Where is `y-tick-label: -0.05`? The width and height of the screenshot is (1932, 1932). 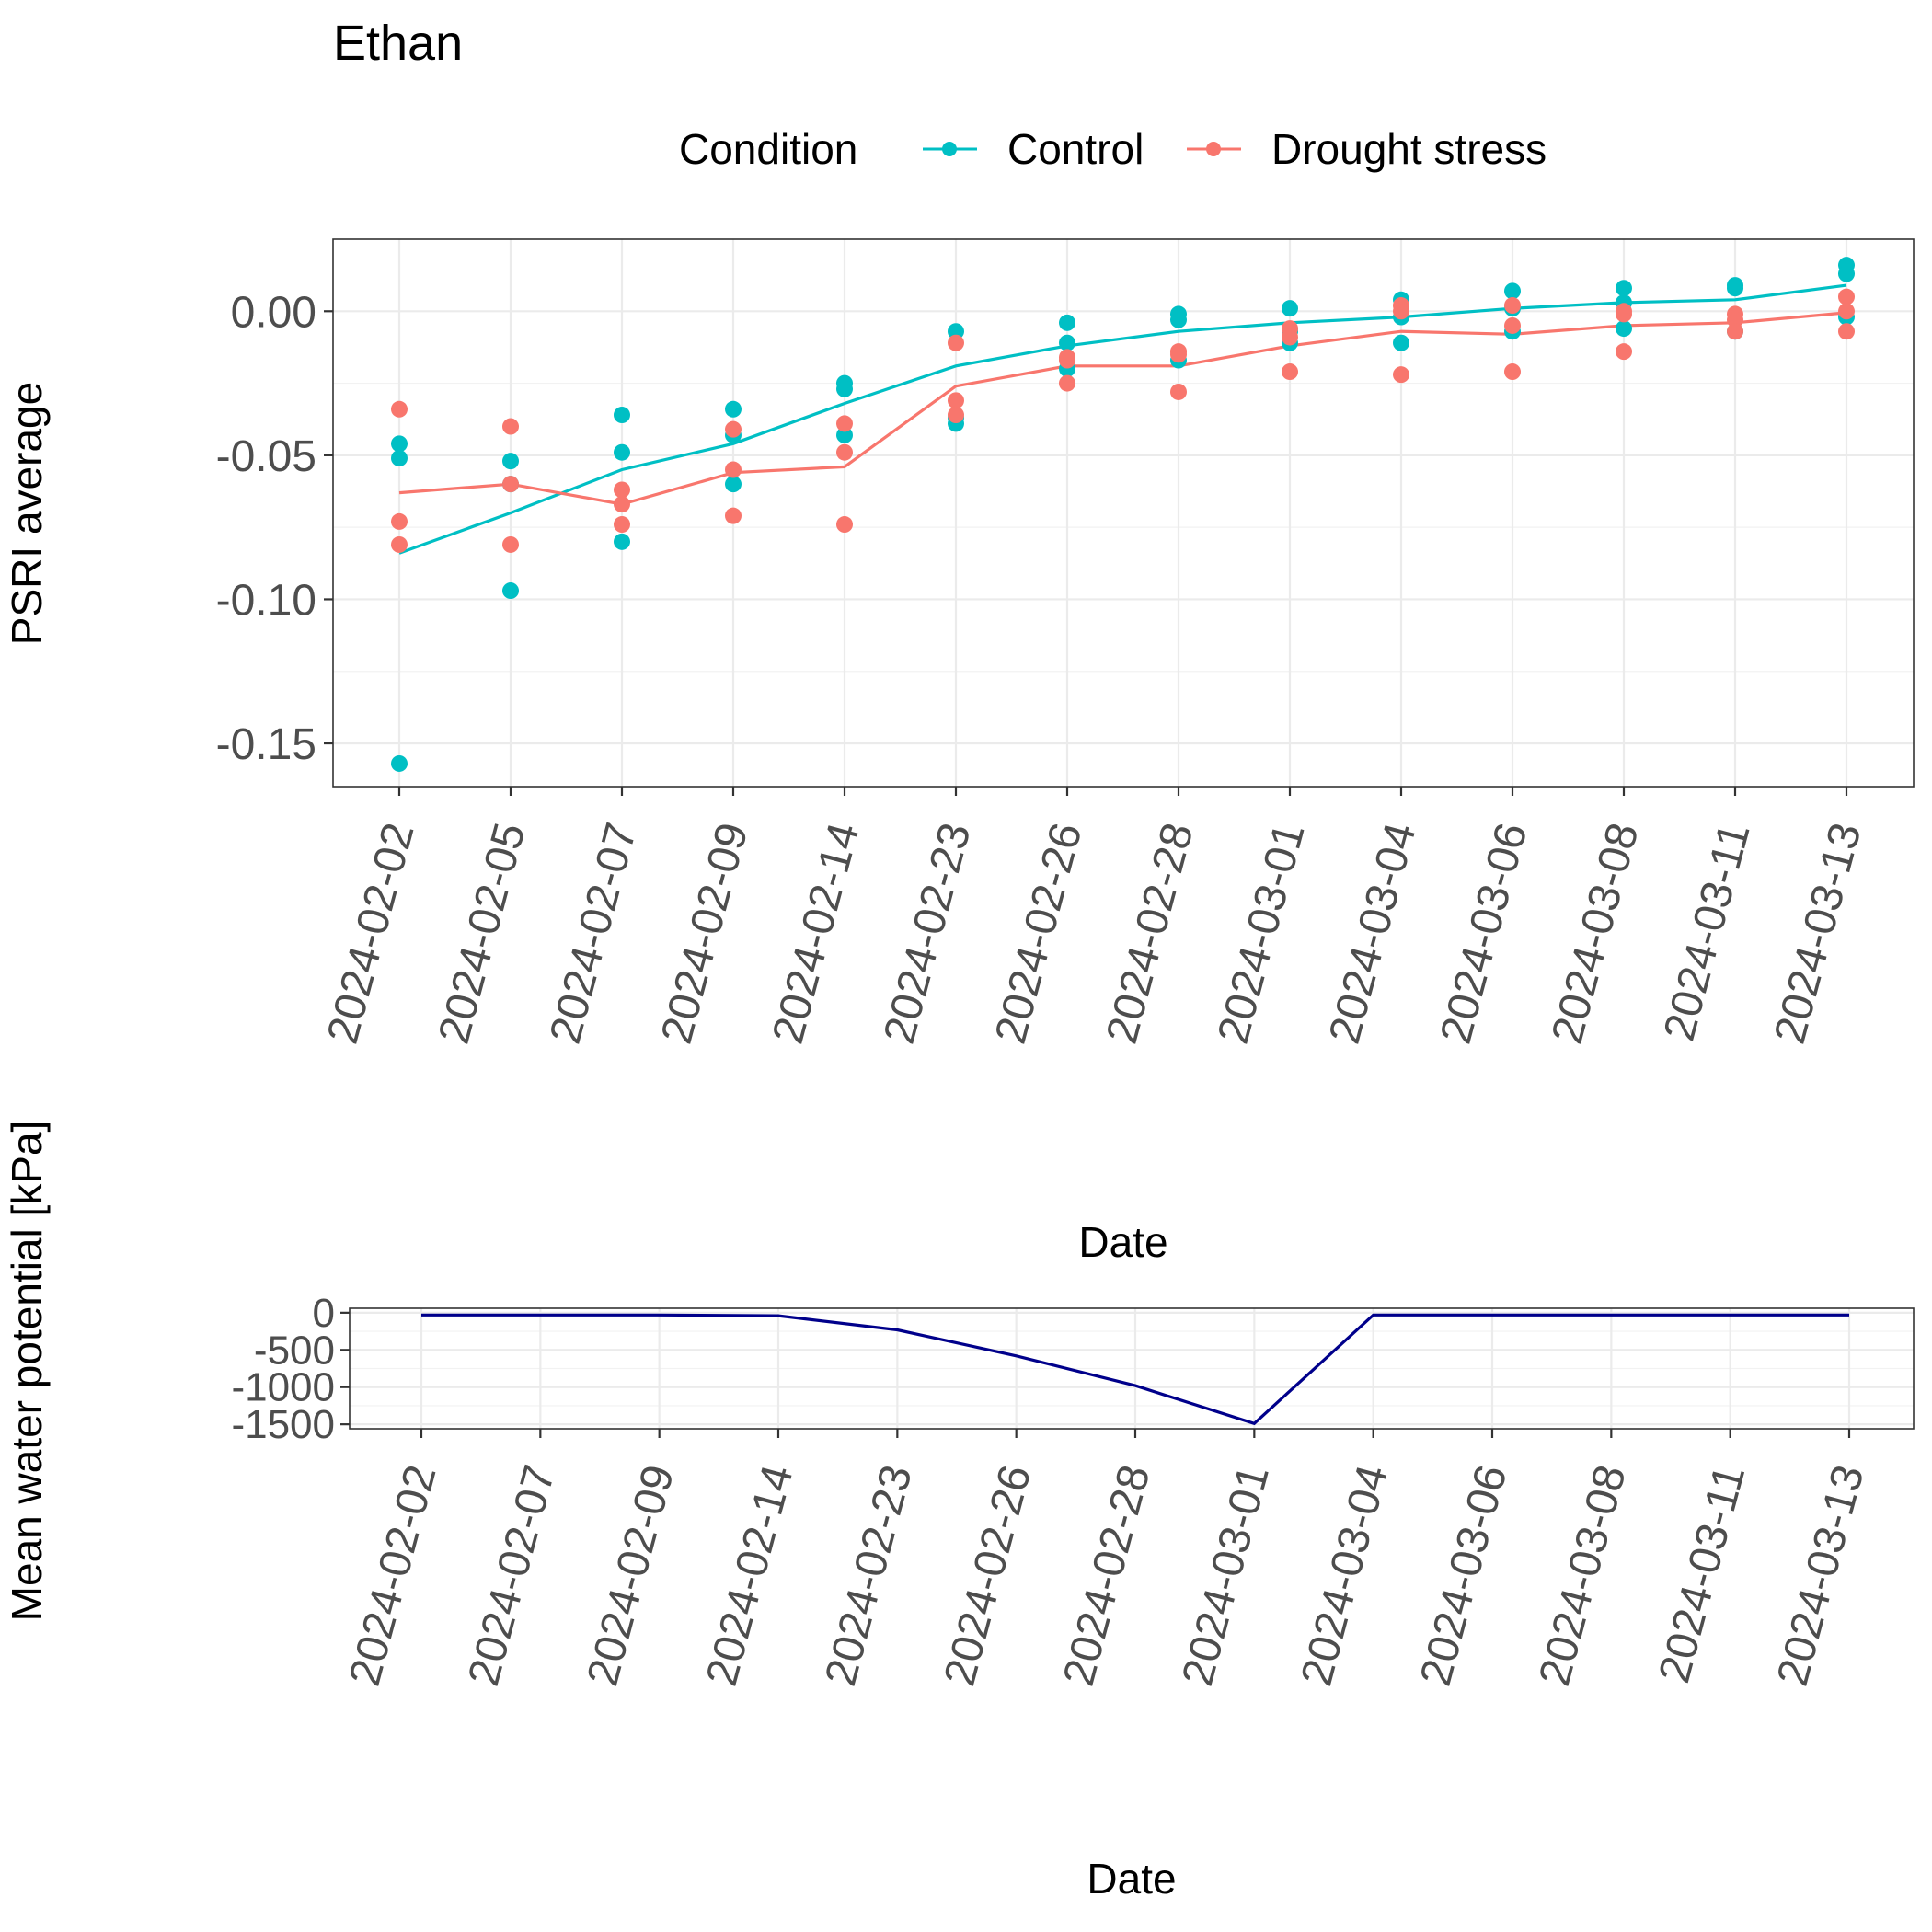 y-tick-label: -0.05 is located at coordinates (266, 456).